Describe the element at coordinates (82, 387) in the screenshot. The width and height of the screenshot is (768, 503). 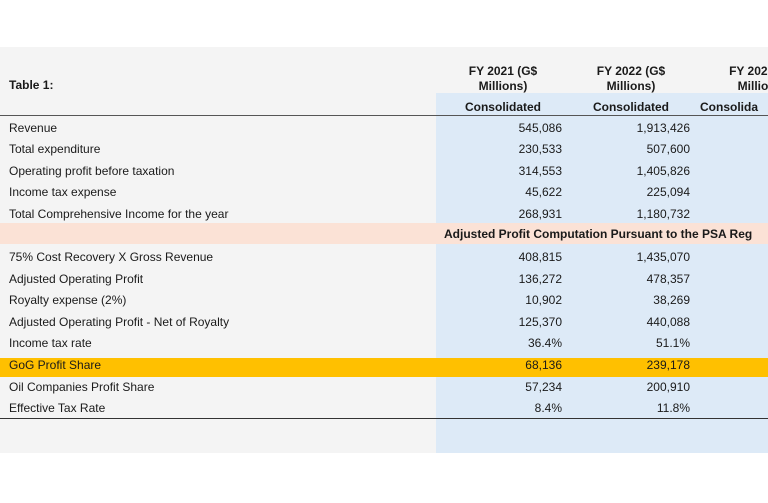
I see `row-label: Oil Companies Profit Share` at that location.